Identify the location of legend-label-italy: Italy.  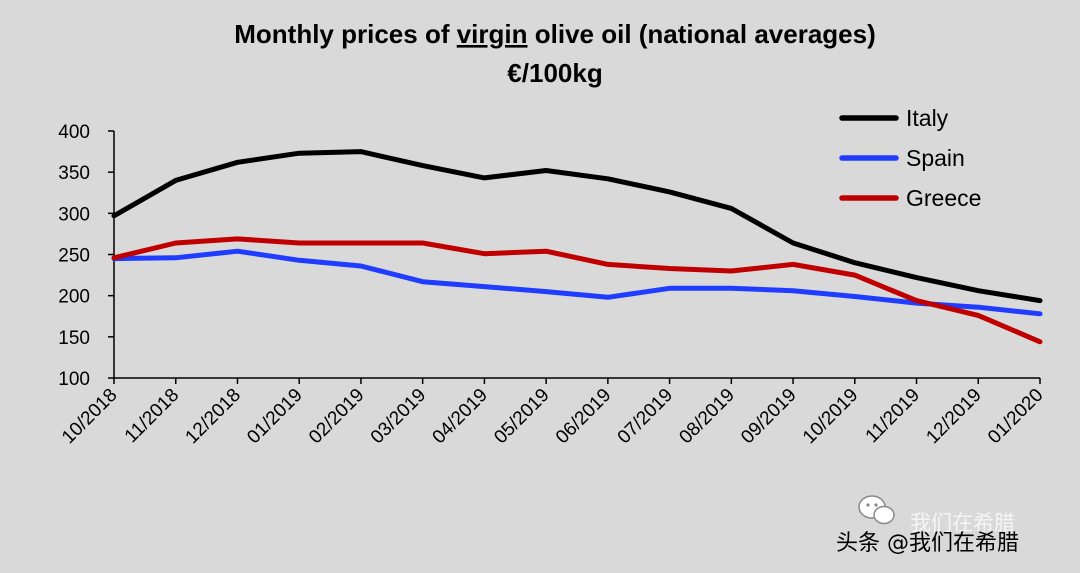
(927, 118).